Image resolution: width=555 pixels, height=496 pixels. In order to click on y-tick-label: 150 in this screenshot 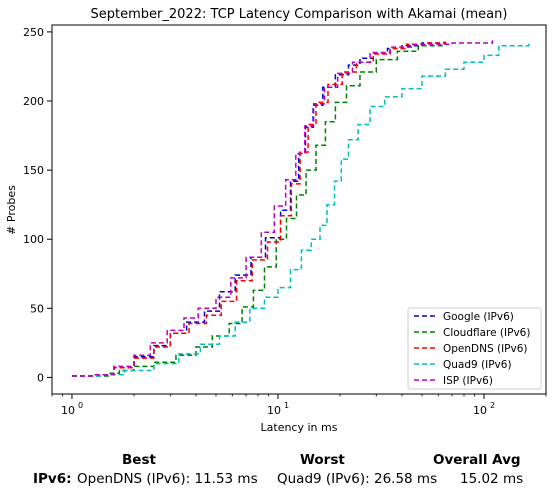, I will do `click(33, 170)`.